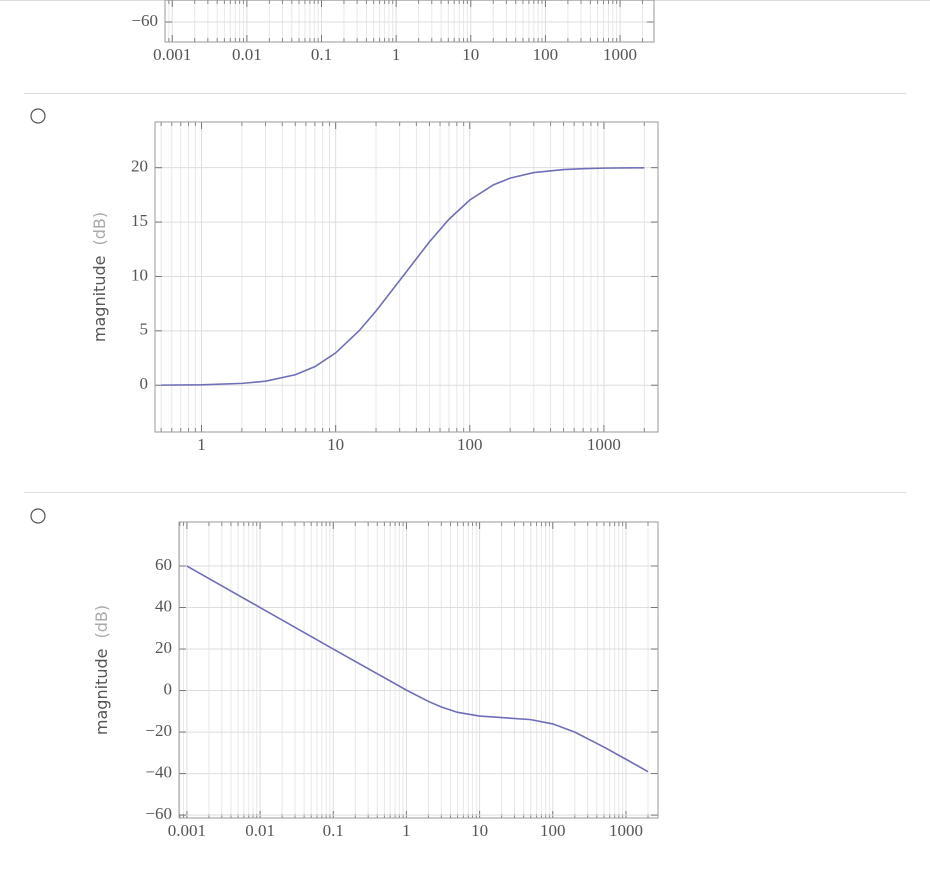 This screenshot has width=930, height=891. I want to click on y-tick-label: −40, so click(158, 771).